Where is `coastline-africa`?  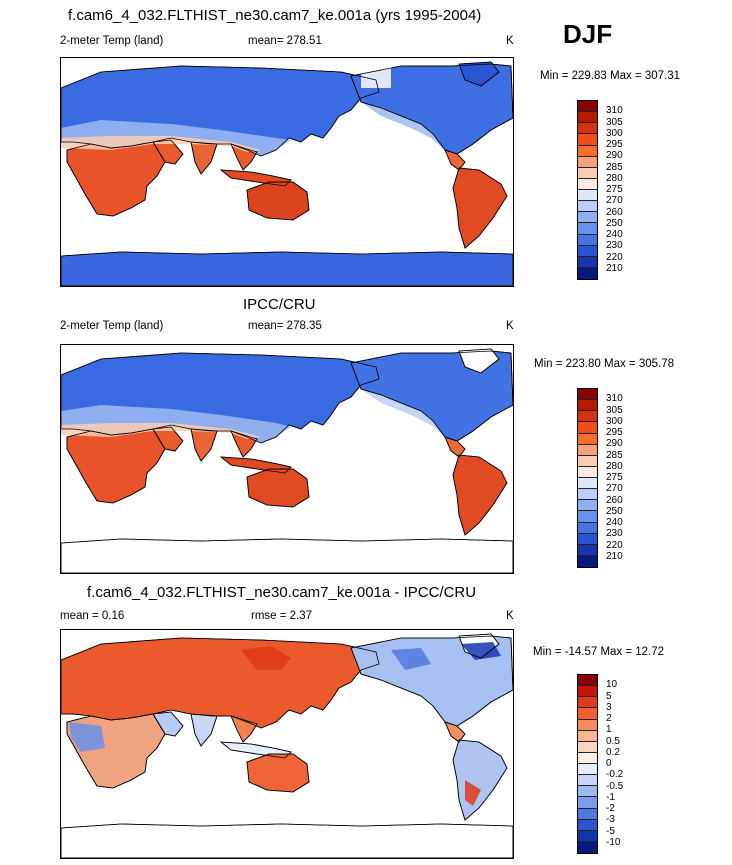 coastline-africa is located at coordinates (116, 751).